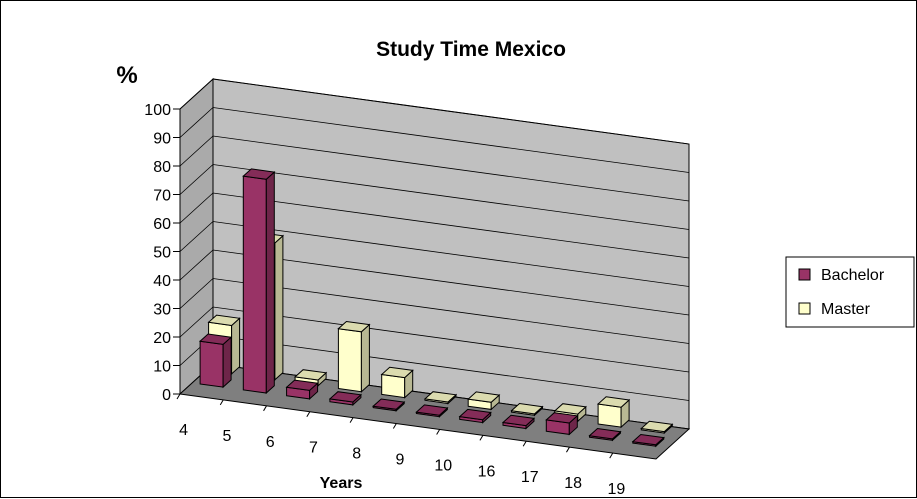 The image size is (917, 499). I want to click on bar-master-4-side, so click(236, 346).